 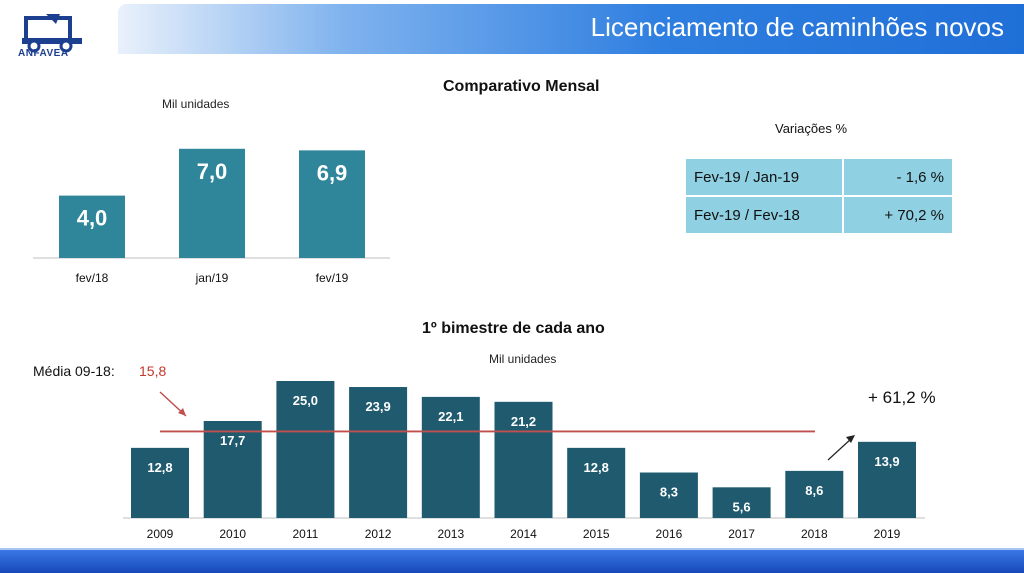 I want to click on yearly-tick-label: 2010, so click(x=232, y=534).